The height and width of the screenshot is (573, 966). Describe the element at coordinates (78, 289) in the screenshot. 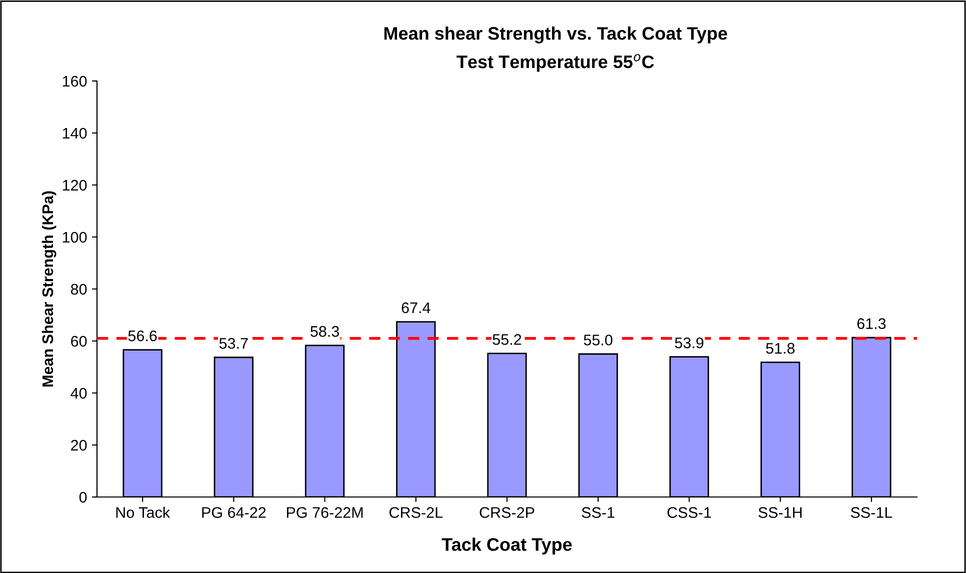

I see `y-tick-label: 80` at that location.